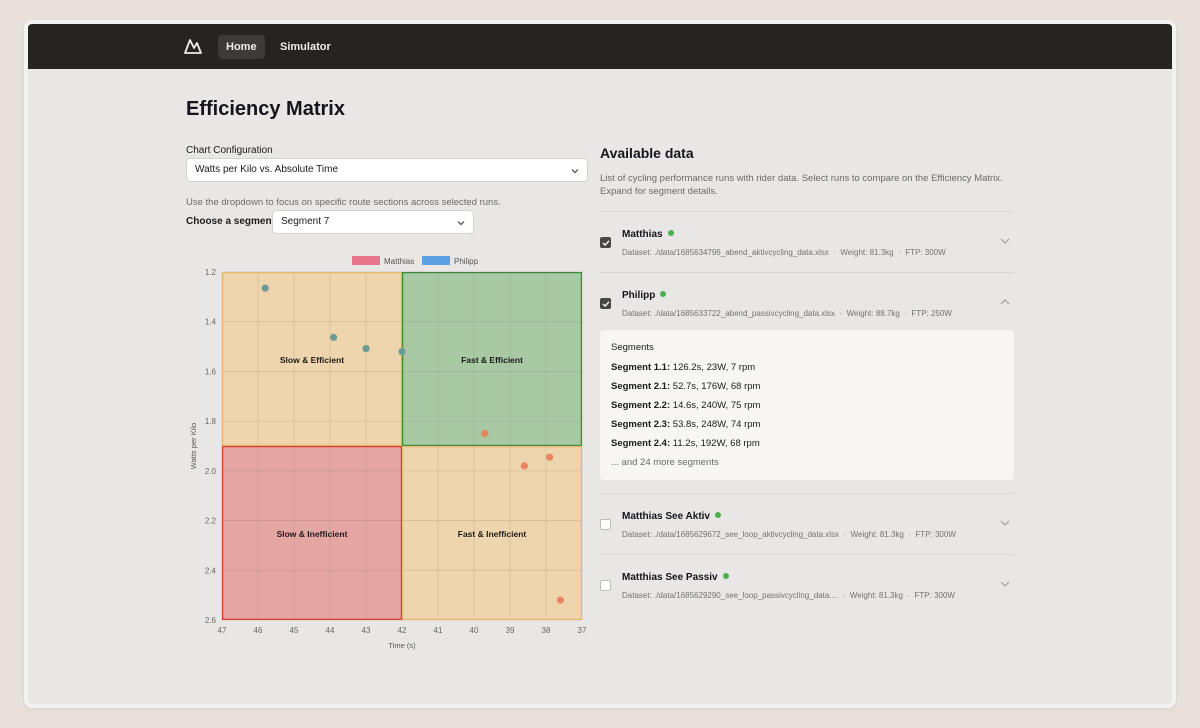 Image resolution: width=1200 pixels, height=728 pixels. I want to click on segment-item: Segment 1.1: 126.2s, 23W, 7 rpm, so click(683, 367).